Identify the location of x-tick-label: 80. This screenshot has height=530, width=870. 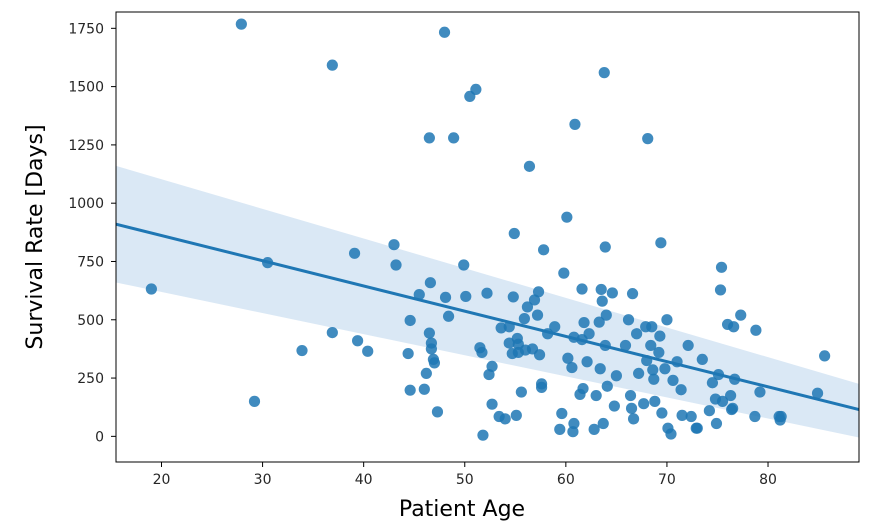
(768, 480).